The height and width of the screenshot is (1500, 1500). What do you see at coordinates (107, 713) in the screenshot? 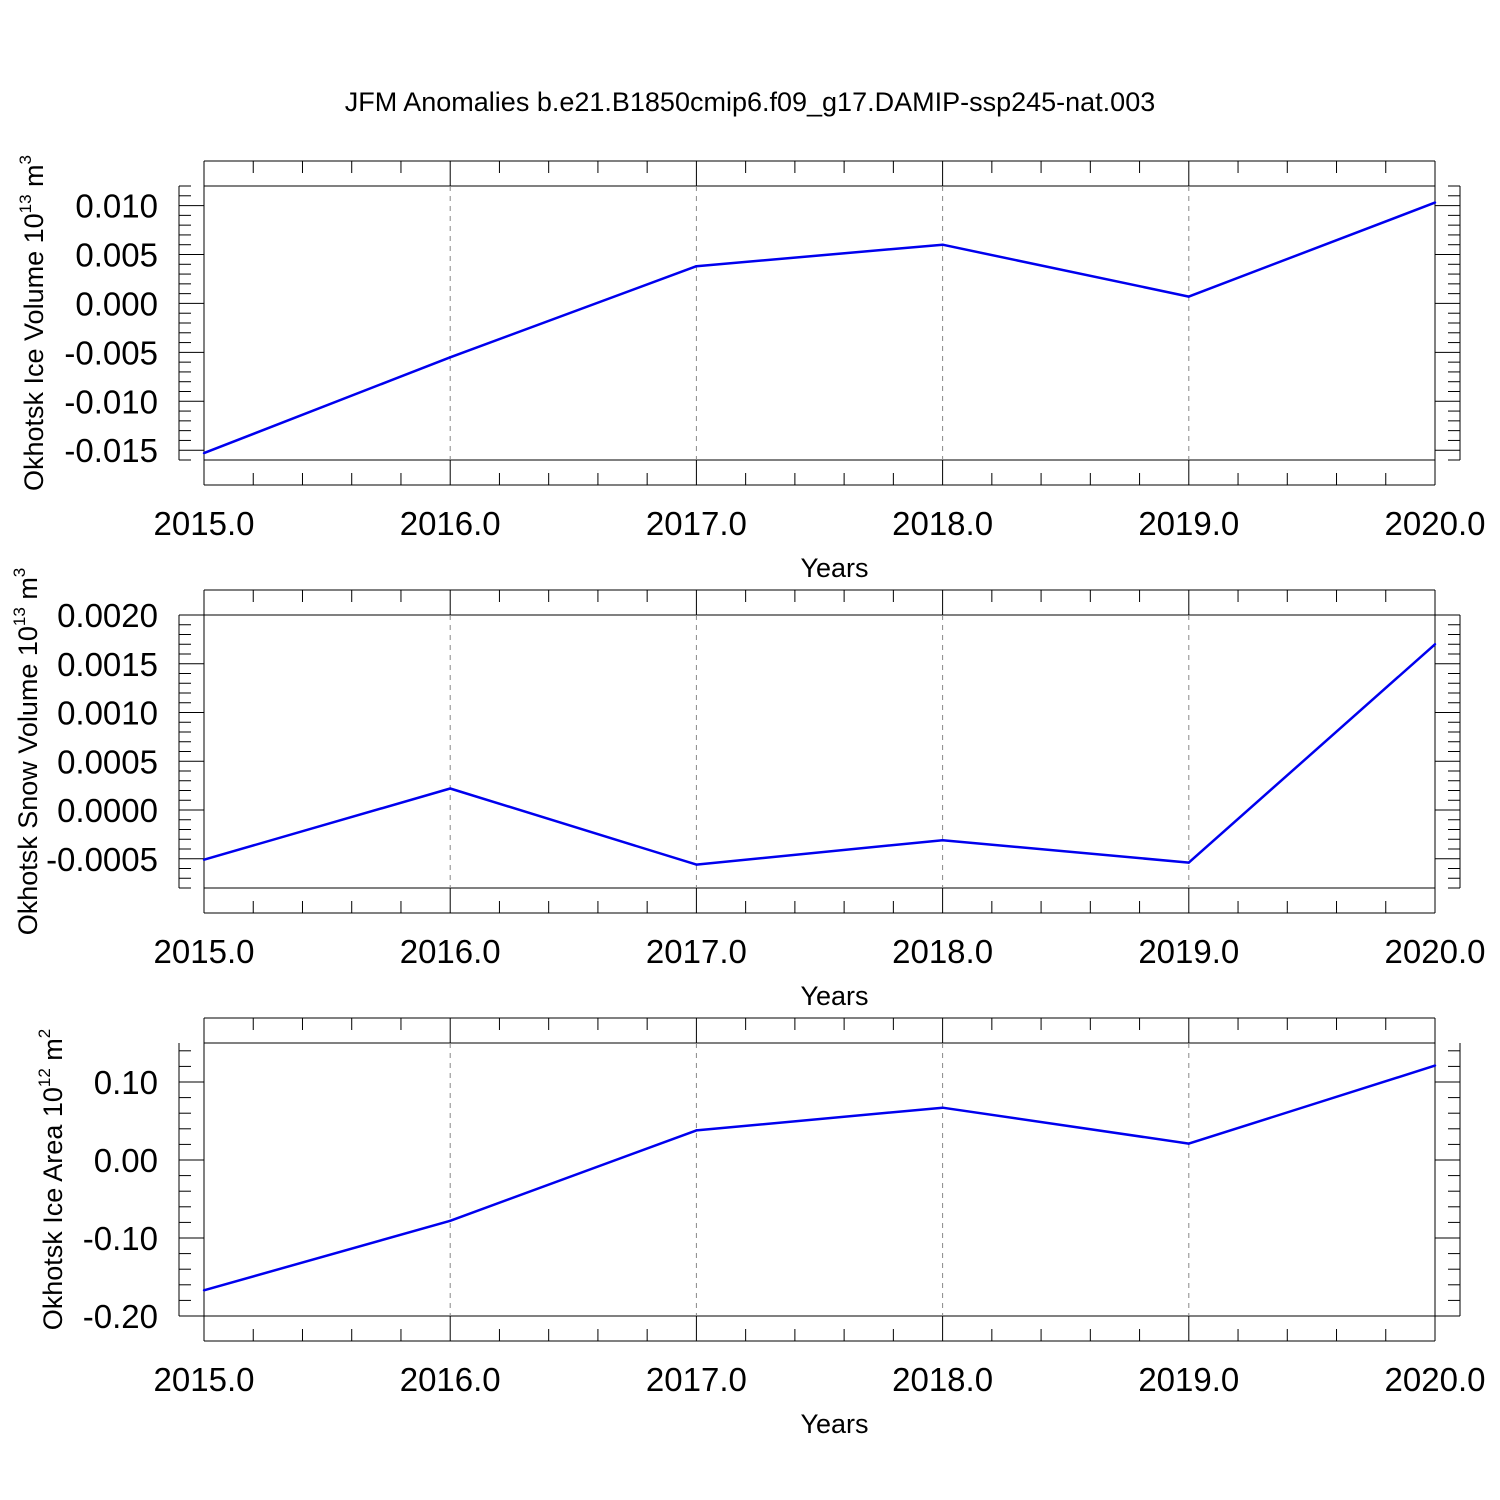
I see `y-tick-label: 0.0010` at bounding box center [107, 713].